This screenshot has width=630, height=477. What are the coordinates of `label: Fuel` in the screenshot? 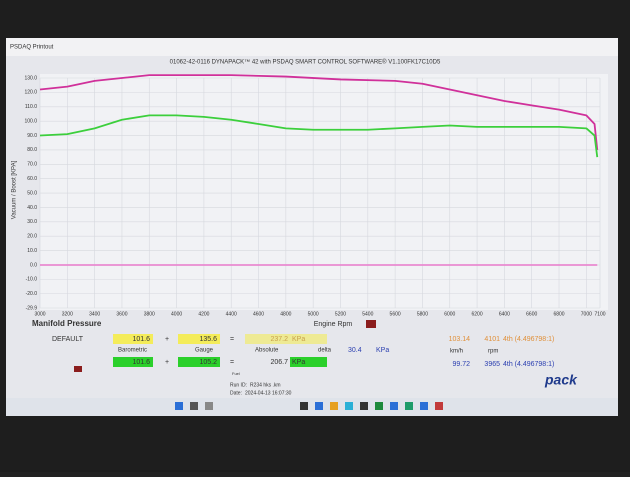 It's located at (236, 373).